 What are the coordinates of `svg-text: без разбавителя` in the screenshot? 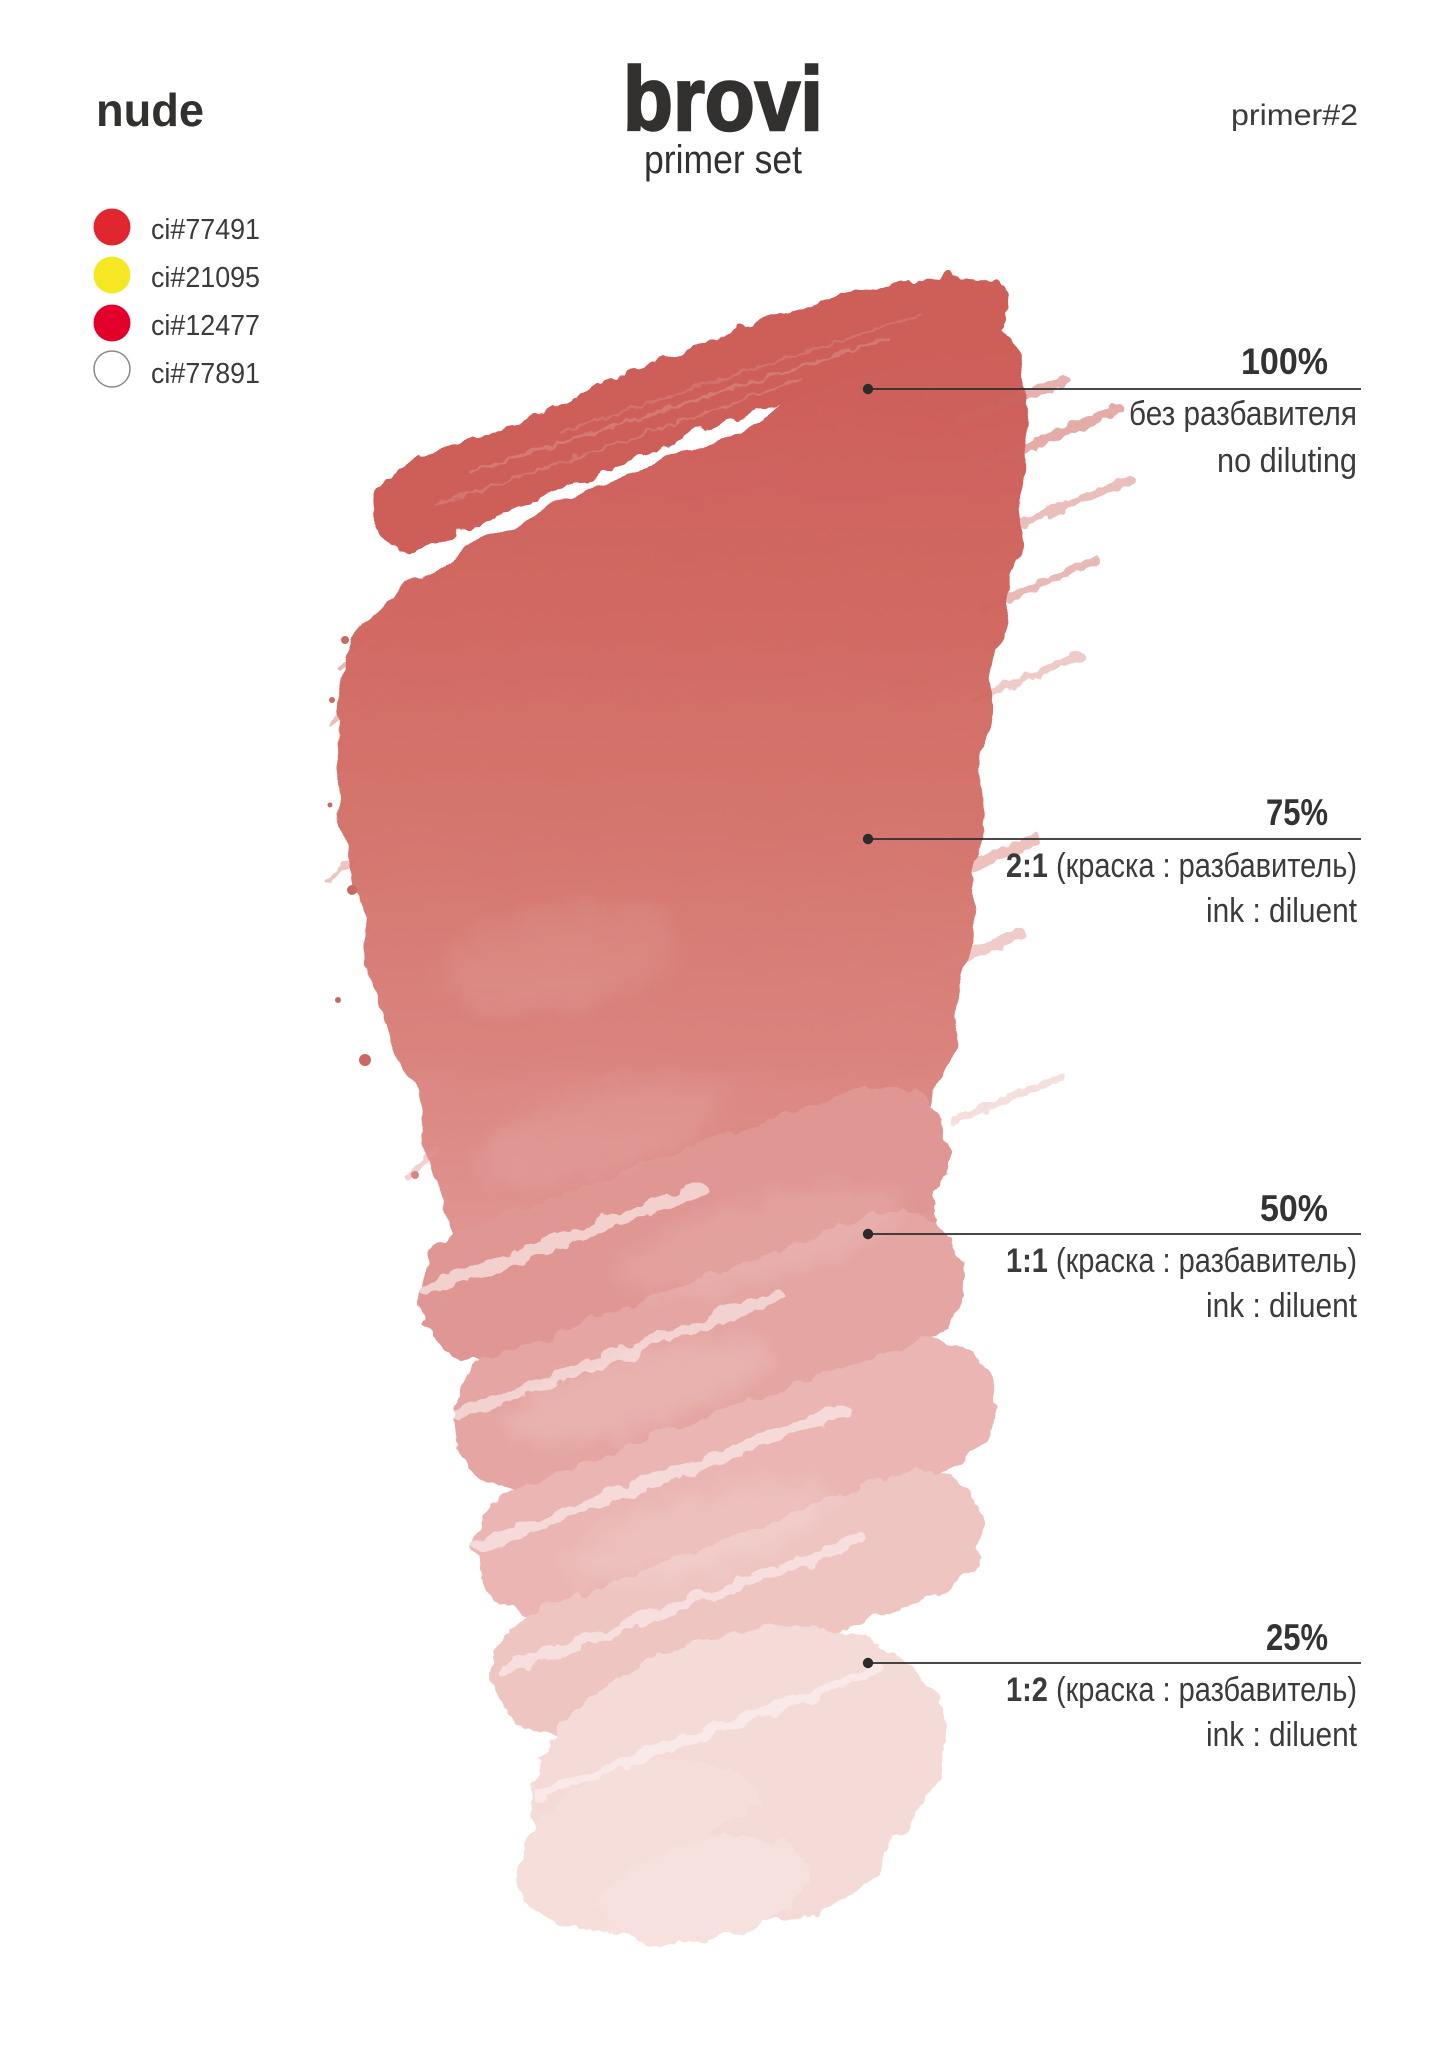 It's located at (1243, 414).